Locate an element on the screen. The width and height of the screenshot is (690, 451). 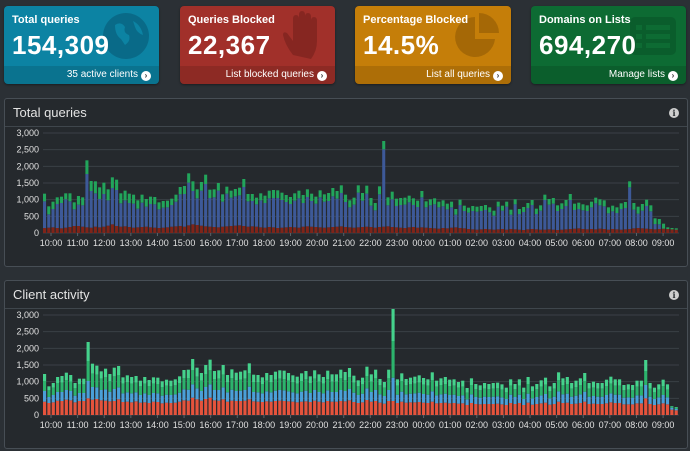
x-tick-label: 07:00 is located at coordinates (610, 425).